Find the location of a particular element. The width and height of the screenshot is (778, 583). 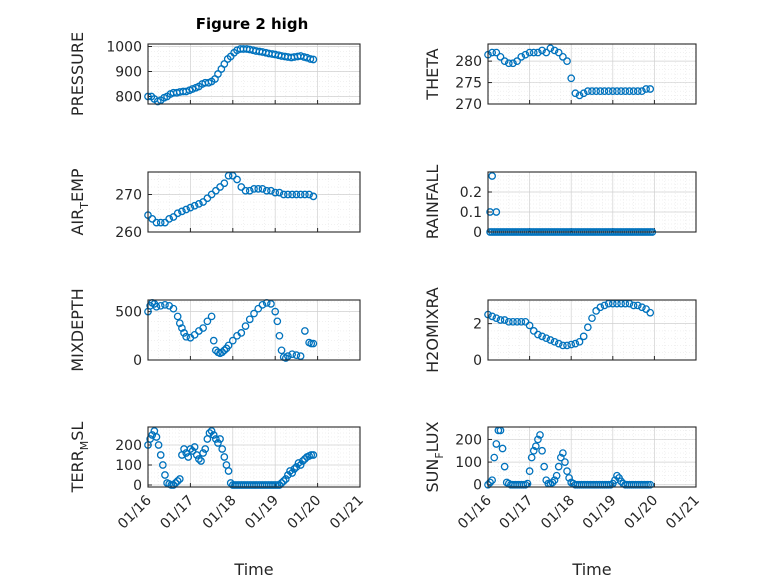

y-axis-label-main: AIR is located at coordinates (77, 222).